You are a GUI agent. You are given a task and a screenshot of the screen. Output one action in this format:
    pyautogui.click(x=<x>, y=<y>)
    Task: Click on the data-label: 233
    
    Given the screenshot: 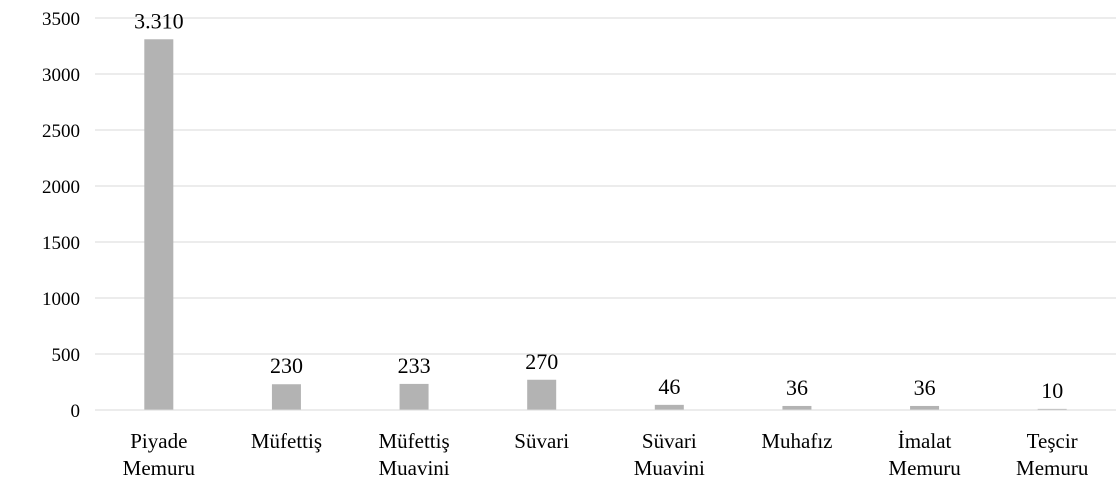 What is the action you would take?
    pyautogui.click(x=414, y=365)
    